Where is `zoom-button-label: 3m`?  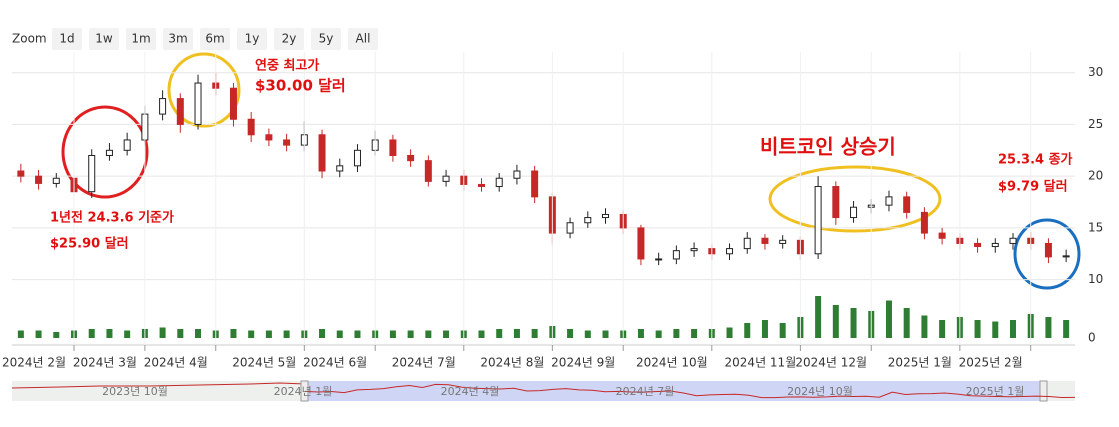 zoom-button-label: 3m is located at coordinates (177, 39).